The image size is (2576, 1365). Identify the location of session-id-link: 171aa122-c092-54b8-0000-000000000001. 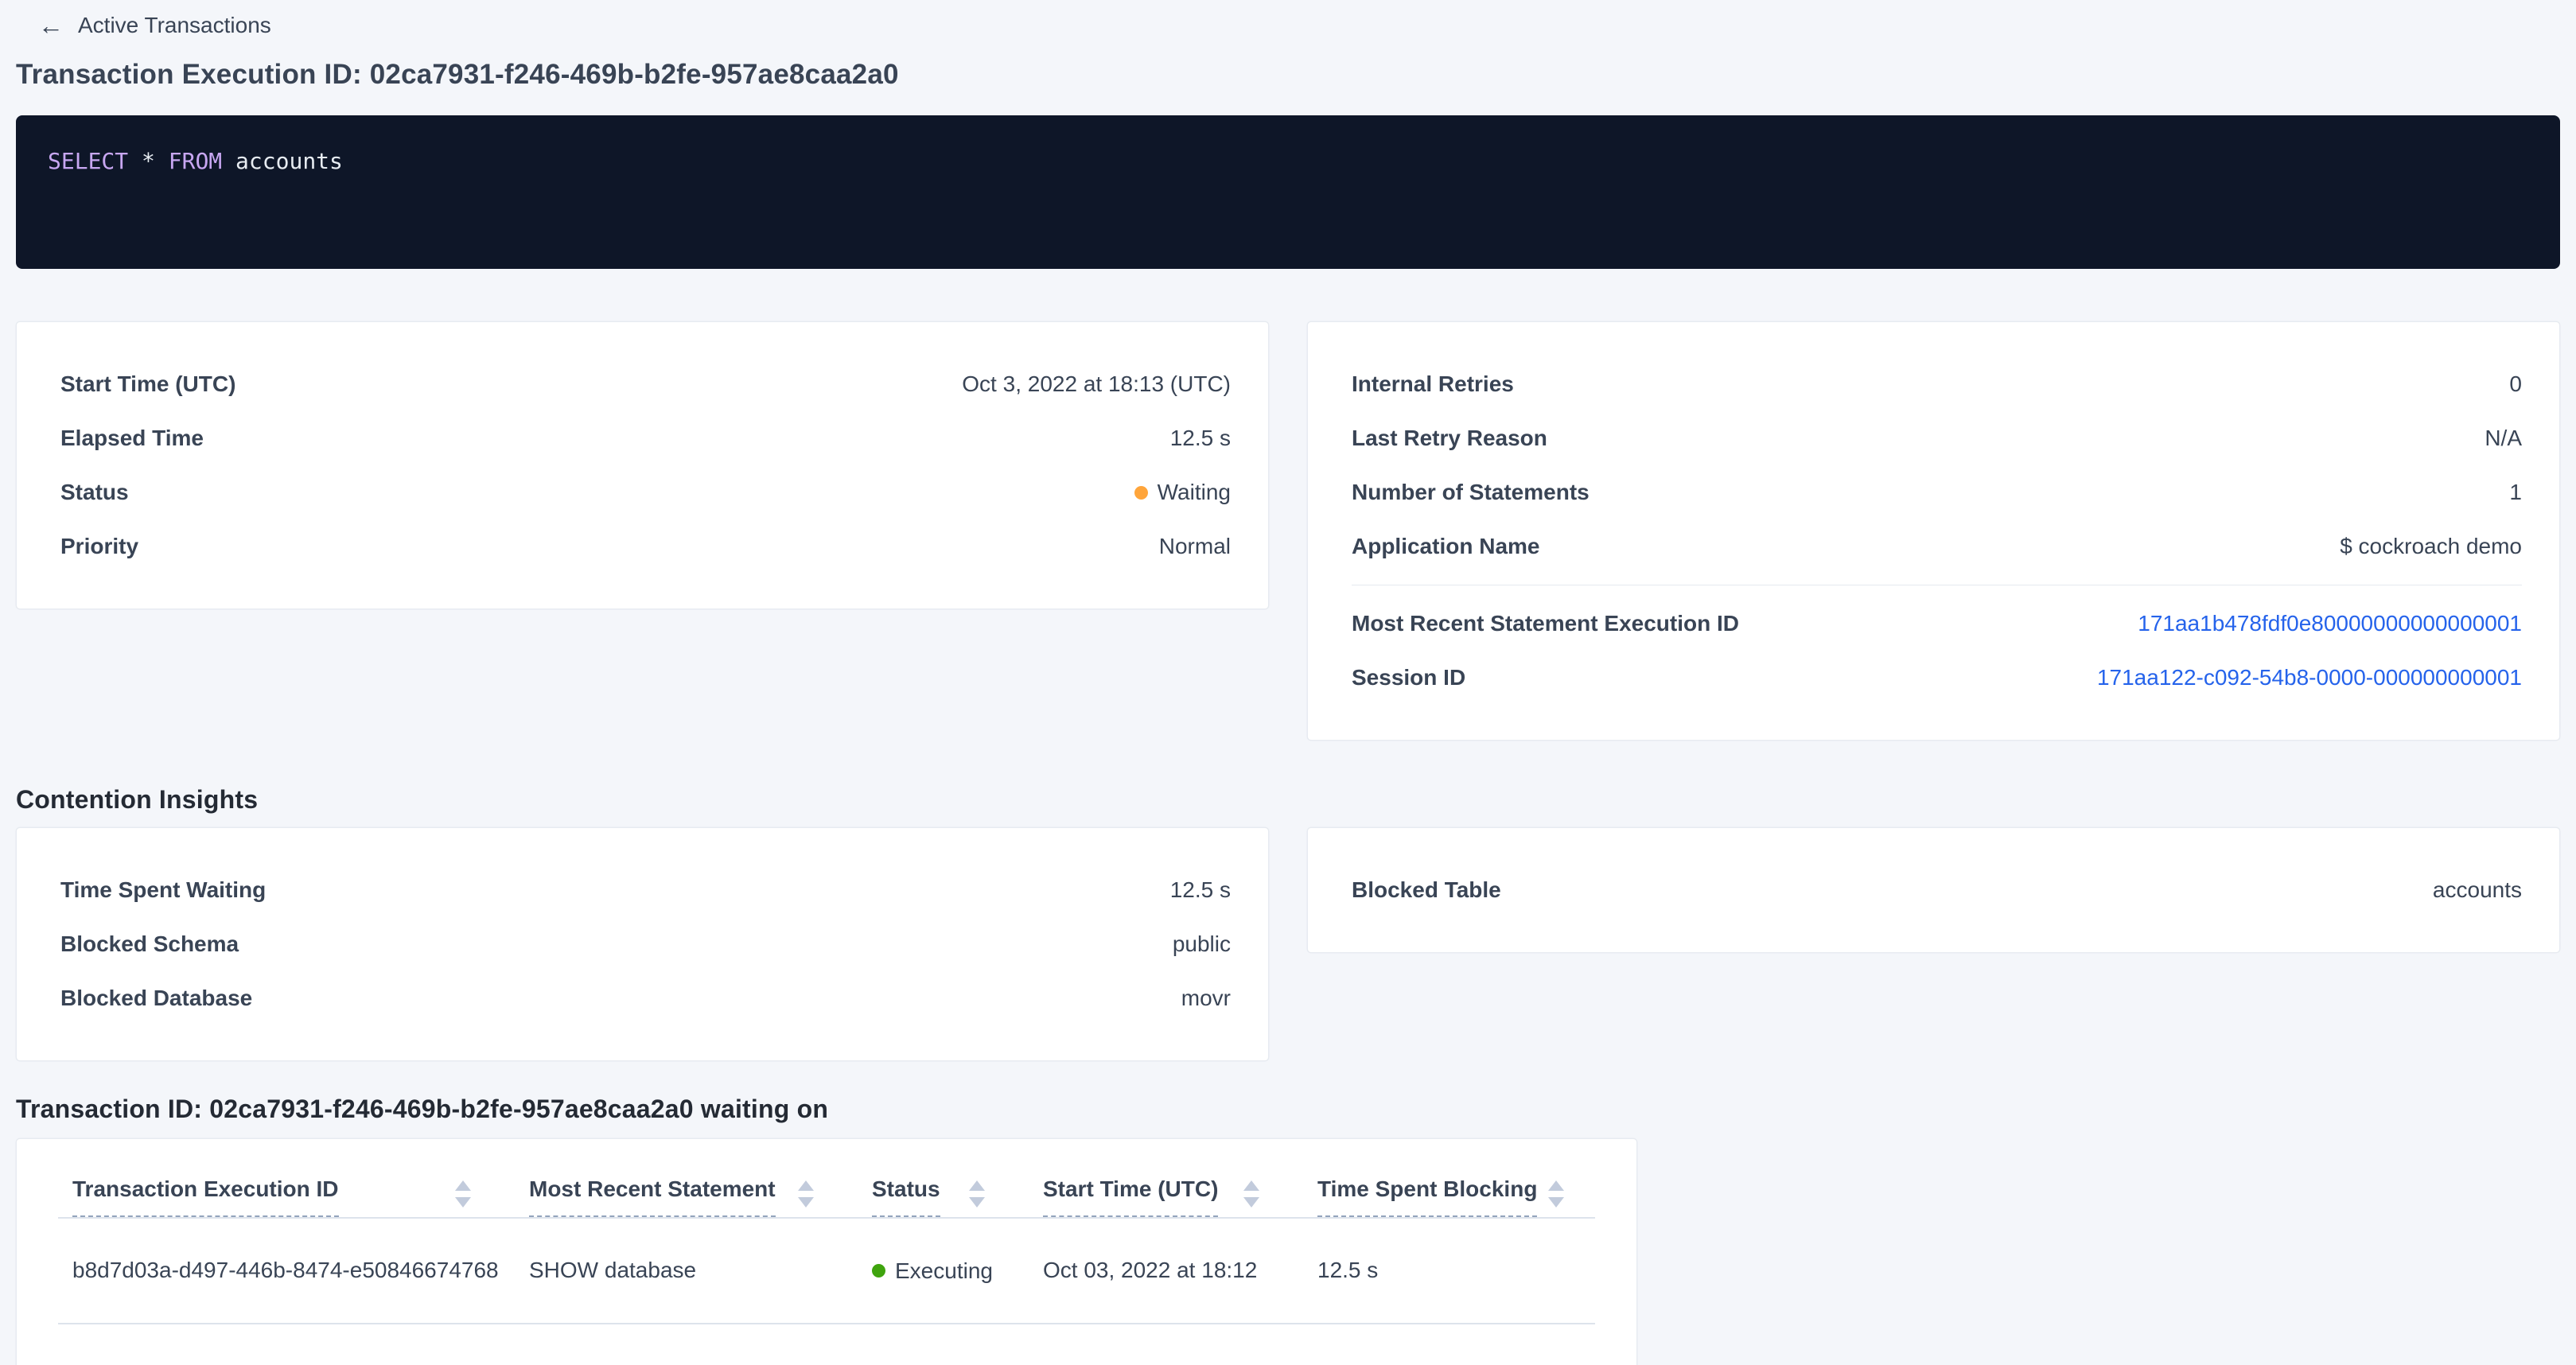
(2309, 677).